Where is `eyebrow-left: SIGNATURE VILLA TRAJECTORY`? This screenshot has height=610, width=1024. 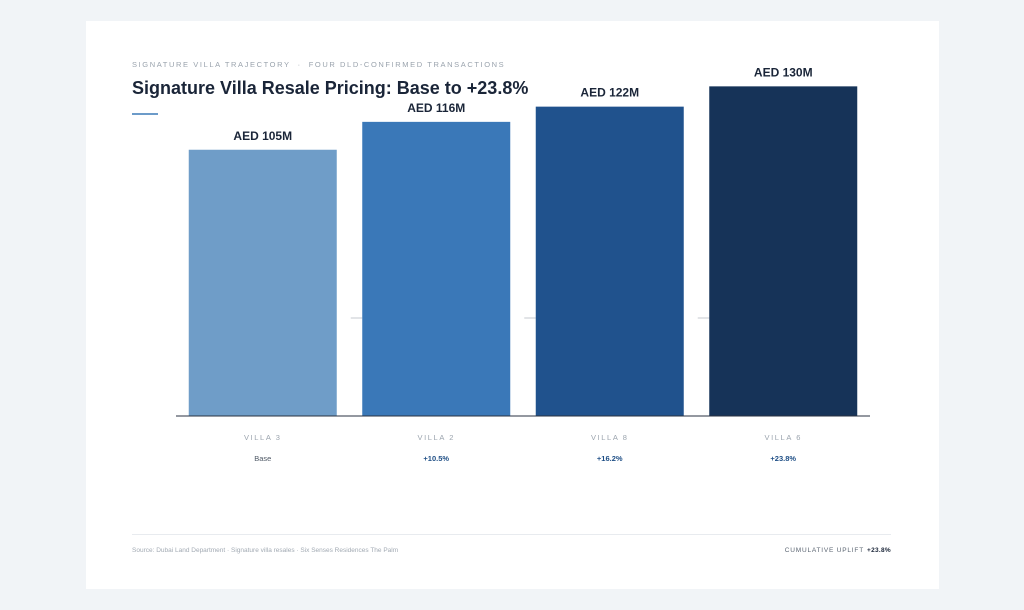 eyebrow-left: SIGNATURE VILLA TRAJECTORY is located at coordinates (211, 64).